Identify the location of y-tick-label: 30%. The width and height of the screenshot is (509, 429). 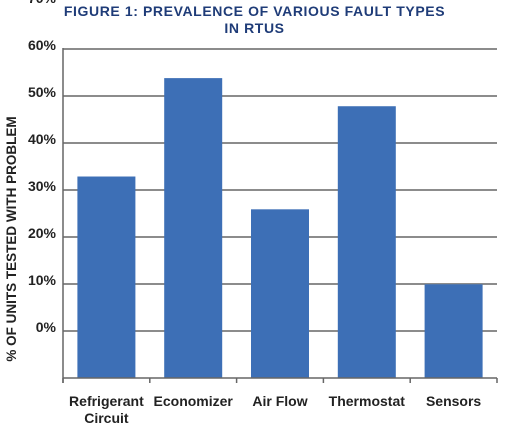
(42, 186).